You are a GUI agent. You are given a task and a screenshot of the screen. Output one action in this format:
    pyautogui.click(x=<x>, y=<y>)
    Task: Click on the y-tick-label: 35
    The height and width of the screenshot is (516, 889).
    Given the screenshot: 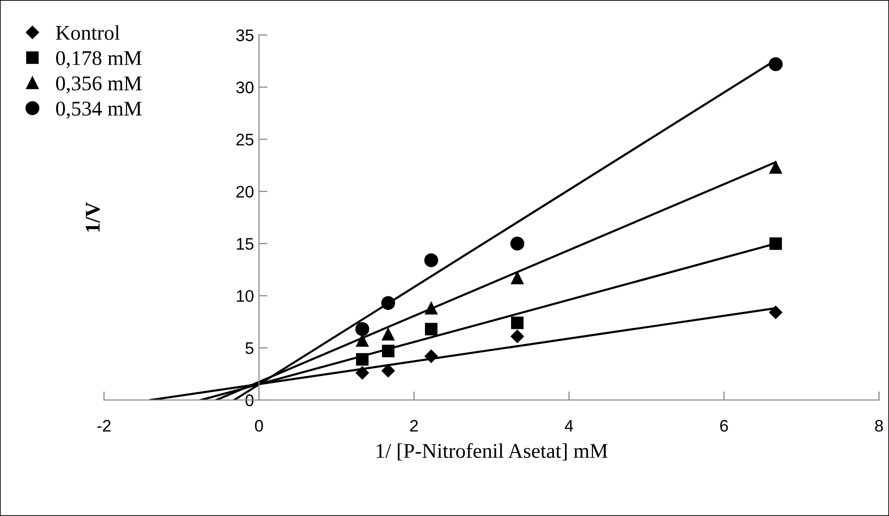 What is the action you would take?
    pyautogui.click(x=245, y=35)
    